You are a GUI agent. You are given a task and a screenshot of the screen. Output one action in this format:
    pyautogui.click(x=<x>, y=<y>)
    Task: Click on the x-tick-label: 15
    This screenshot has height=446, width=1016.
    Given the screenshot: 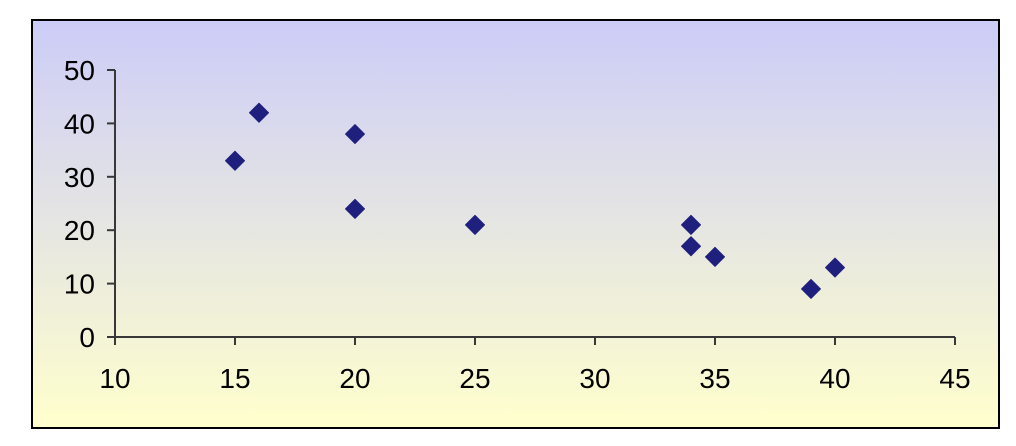 What is the action you would take?
    pyautogui.click(x=234, y=378)
    